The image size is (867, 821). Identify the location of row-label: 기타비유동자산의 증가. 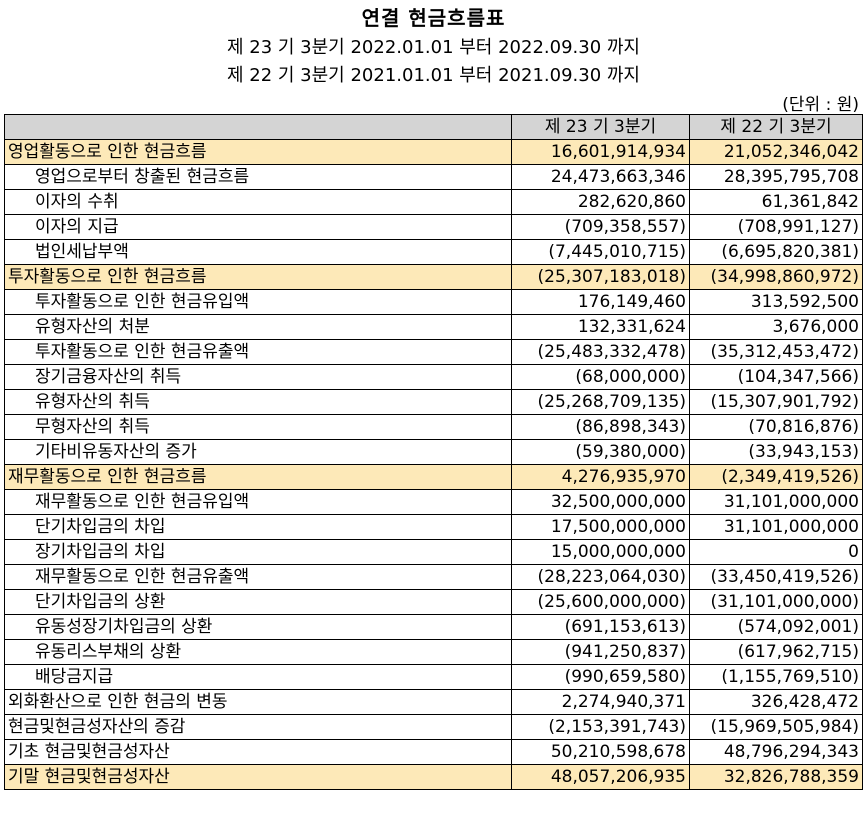
(258, 452).